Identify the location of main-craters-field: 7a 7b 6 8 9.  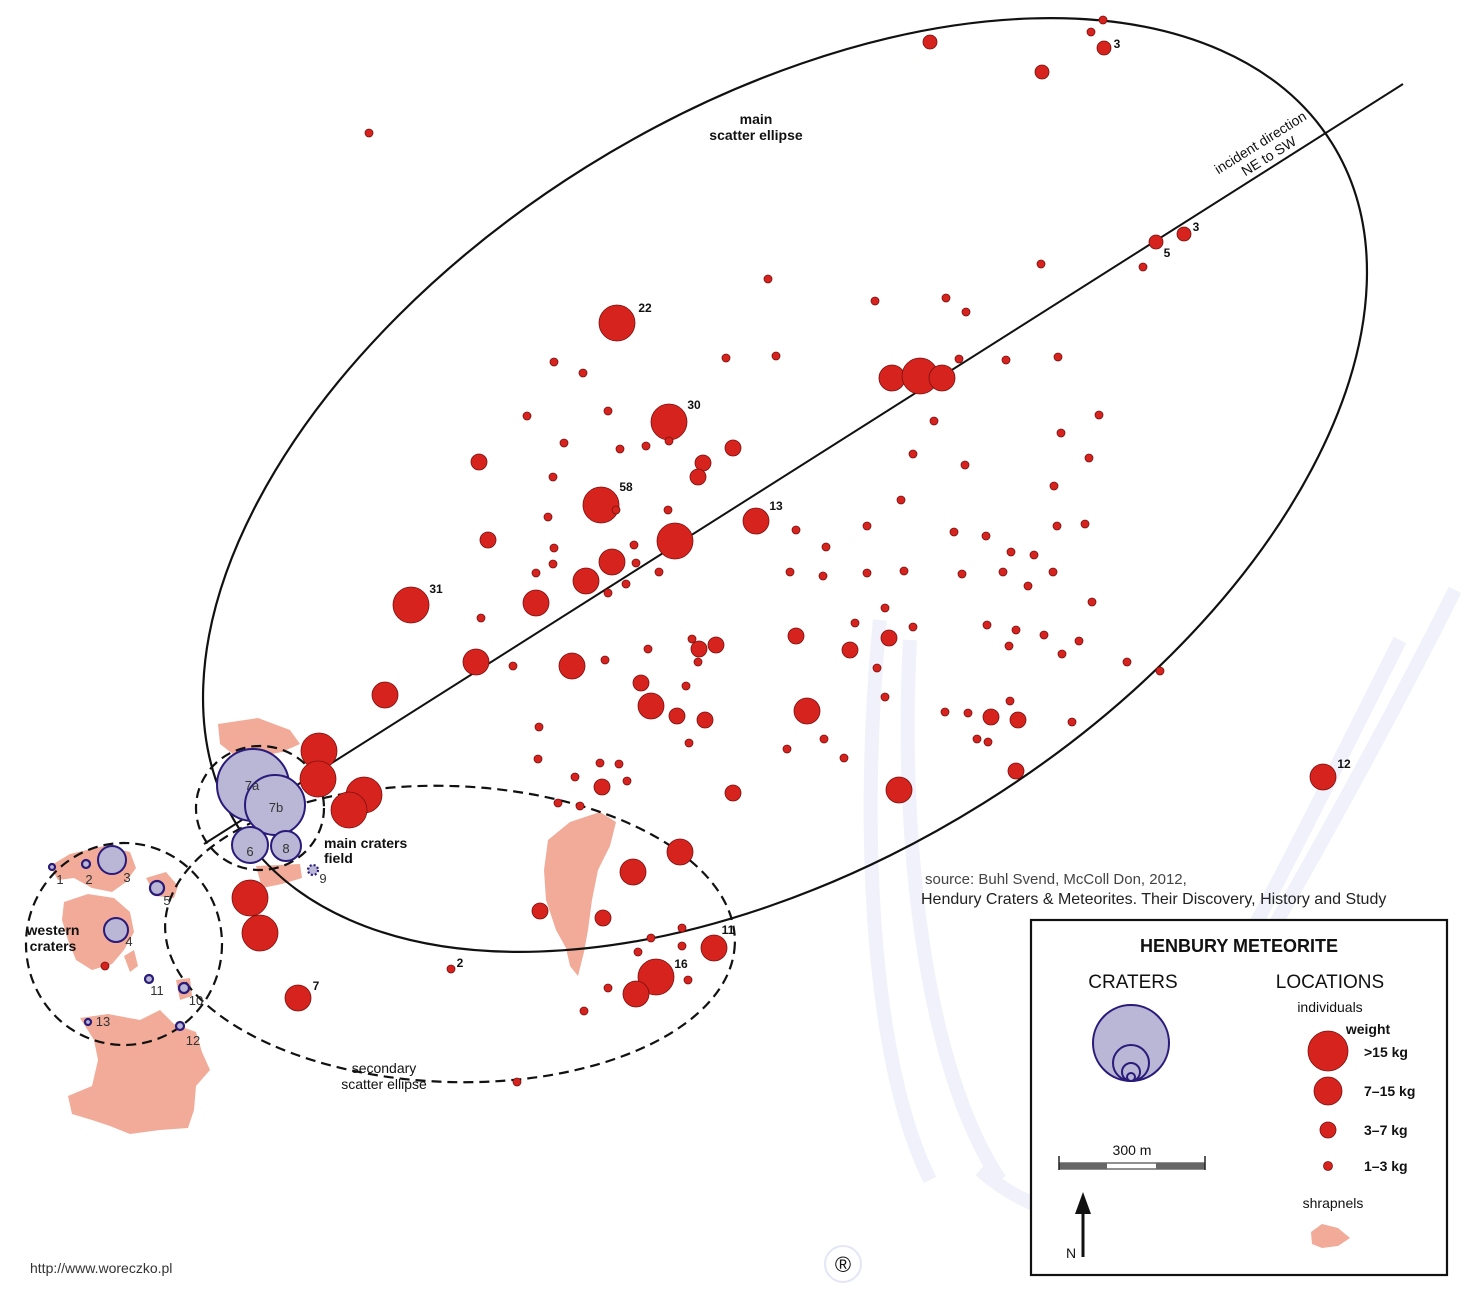
(271, 817).